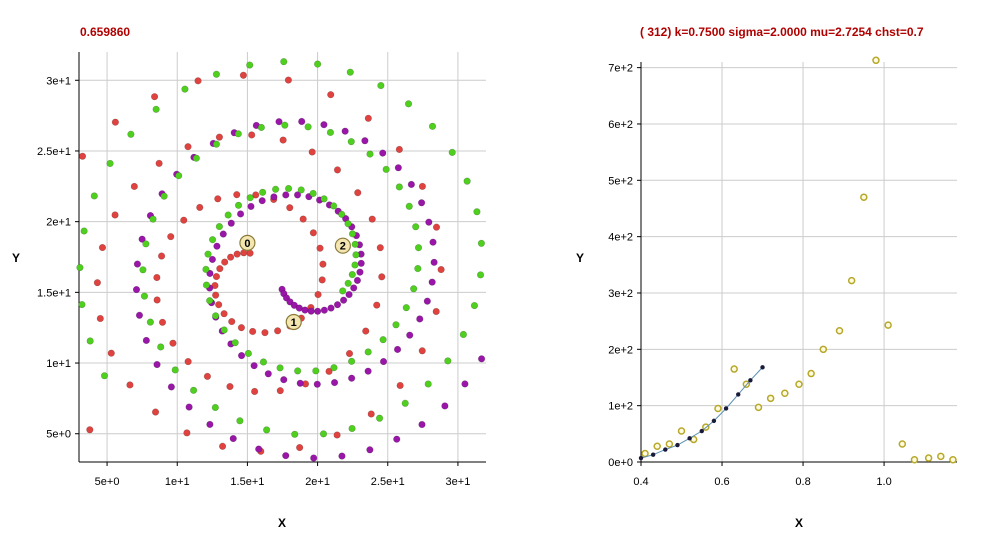 Image resolution: width=990 pixels, height=548 pixels. I want to click on x-tick-label: 0.8, so click(802, 482).